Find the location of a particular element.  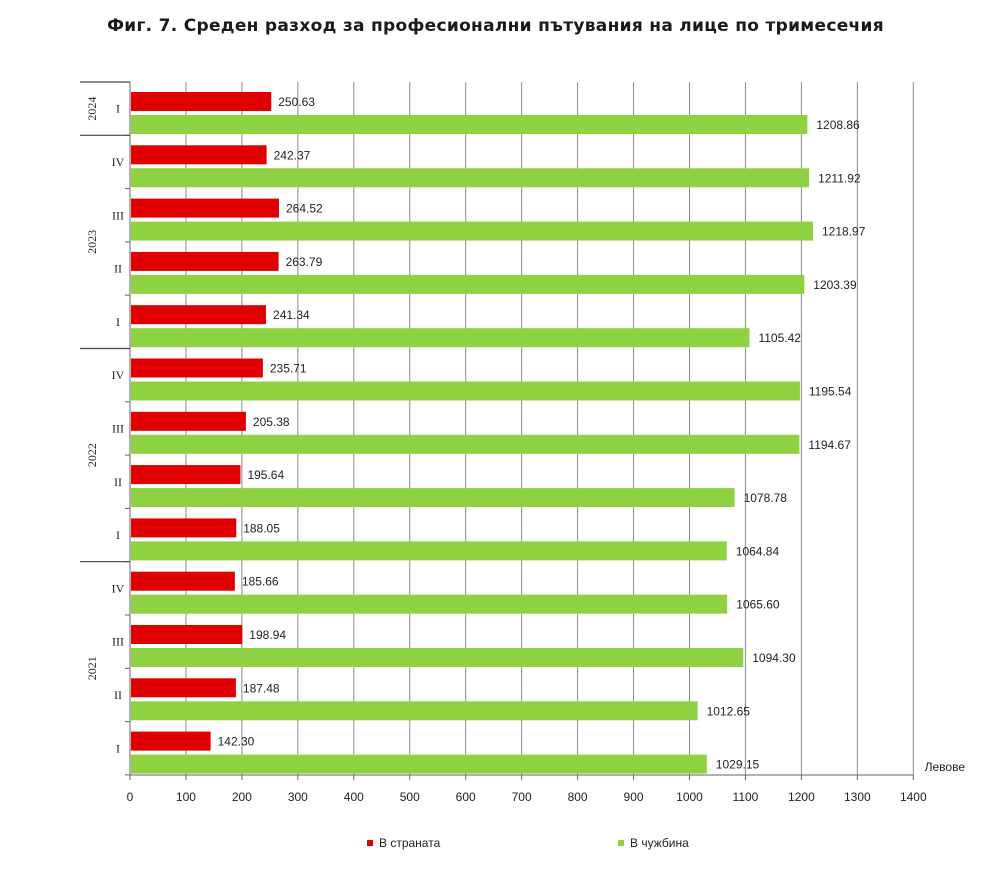

data-label-domestic: 235.71 is located at coordinates (288, 369).